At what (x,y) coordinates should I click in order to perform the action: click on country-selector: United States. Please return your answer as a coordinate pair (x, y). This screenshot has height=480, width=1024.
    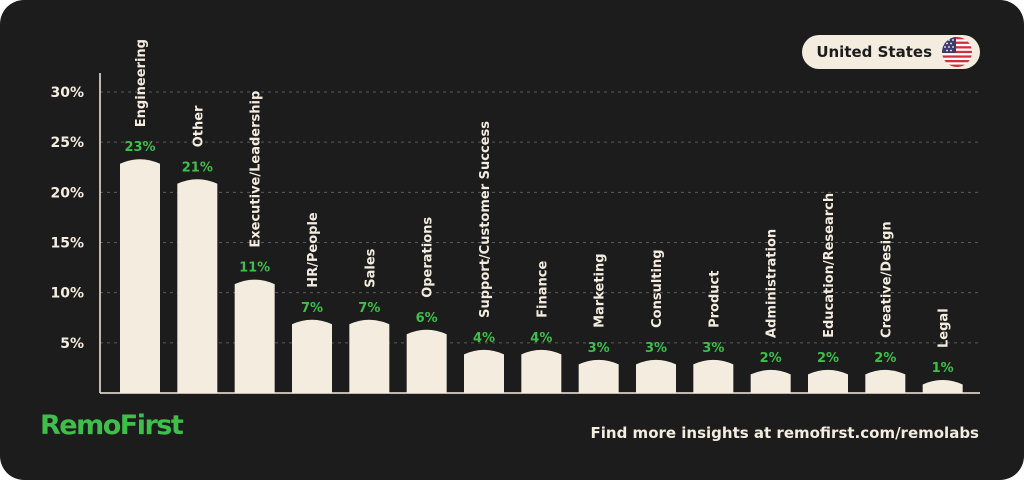
    Looking at the image, I should click on (891, 52).